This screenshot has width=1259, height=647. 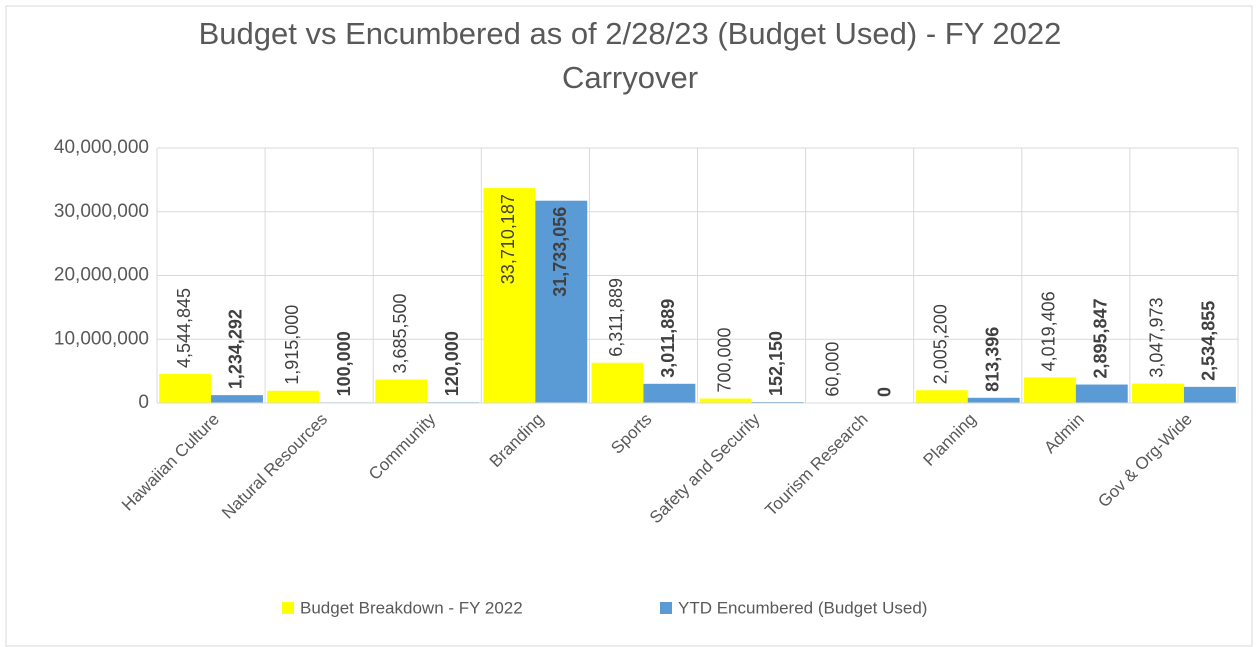 I want to click on y-tick-label: 30,000,000, so click(x=101, y=211).